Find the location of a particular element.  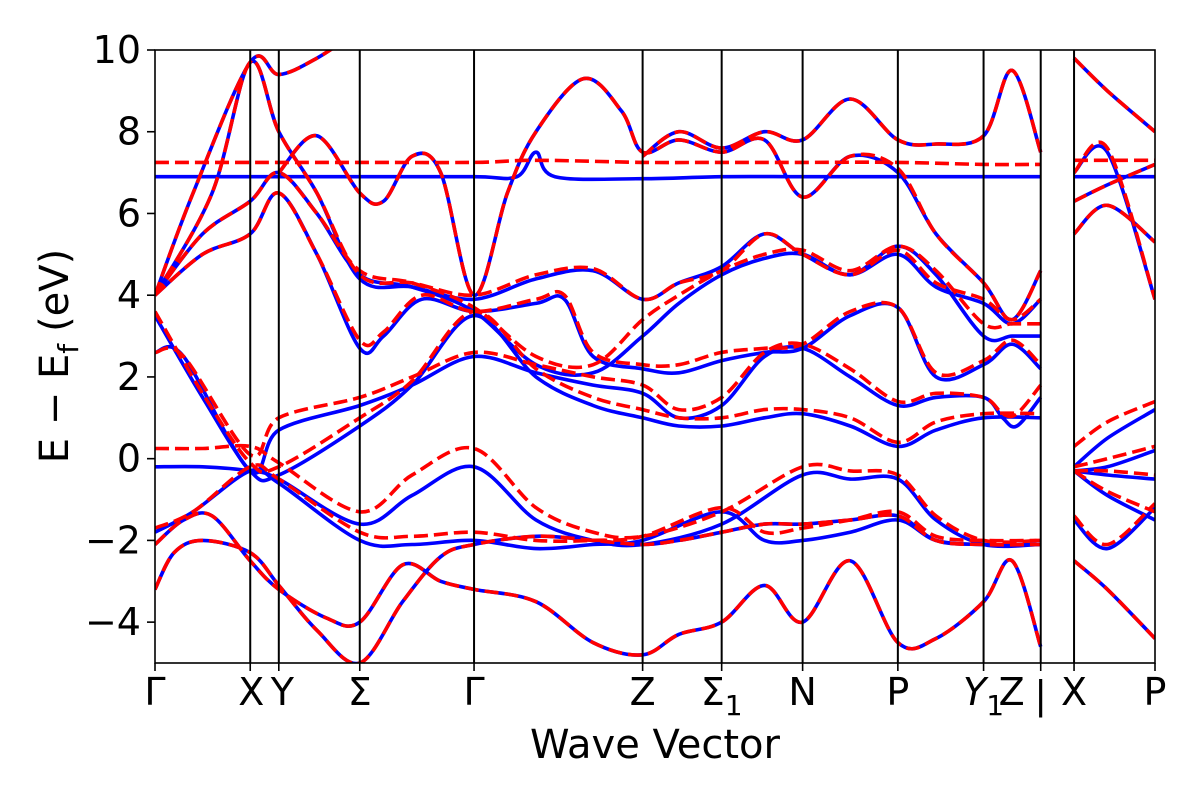

y-tick-label-3: 2 is located at coordinates (129, 377).